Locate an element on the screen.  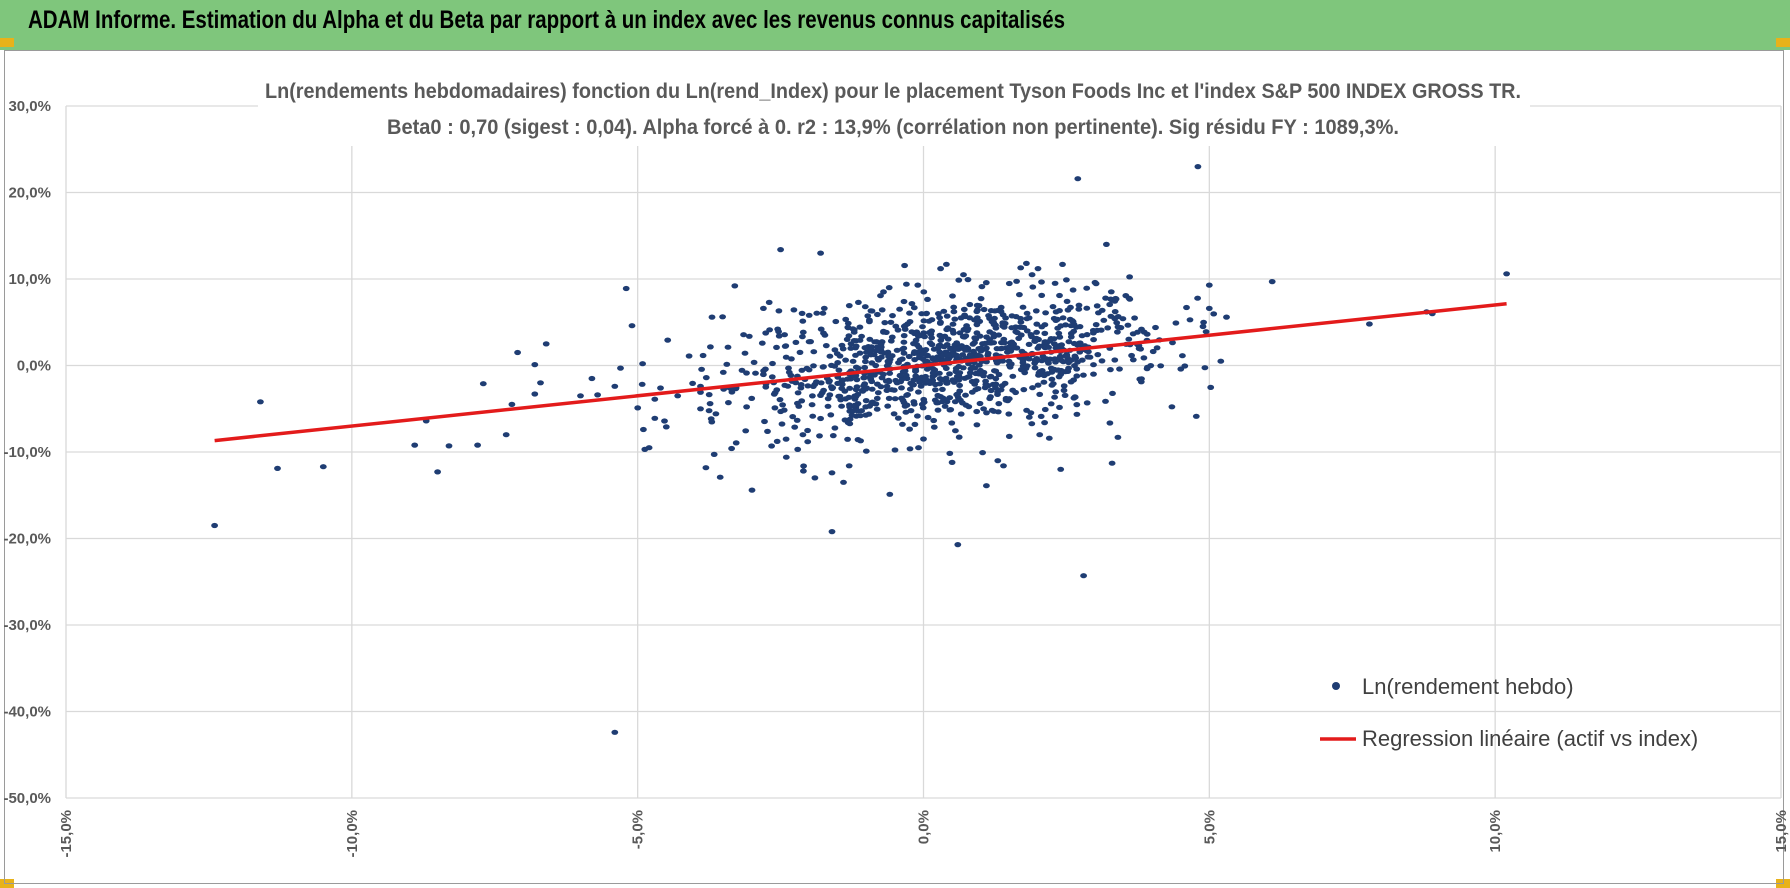
y-tick-label: -40,0% is located at coordinates (27, 712).